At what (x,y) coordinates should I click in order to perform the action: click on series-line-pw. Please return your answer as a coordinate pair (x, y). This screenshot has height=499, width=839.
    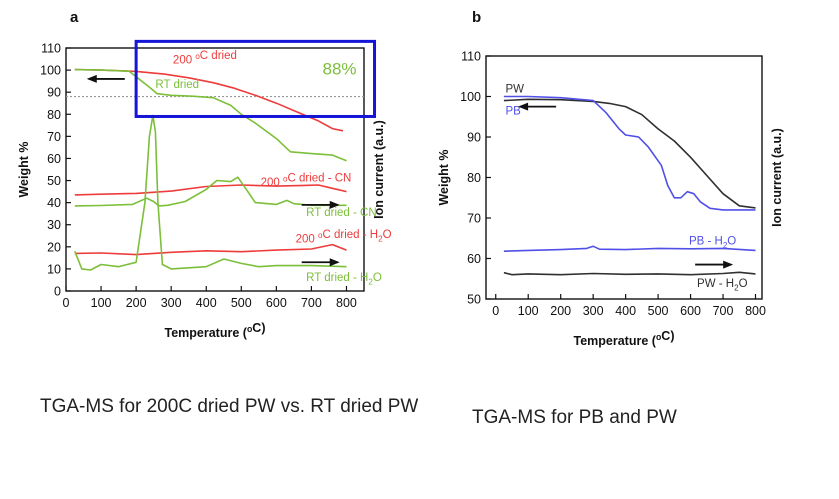
    Looking at the image, I should click on (629, 153).